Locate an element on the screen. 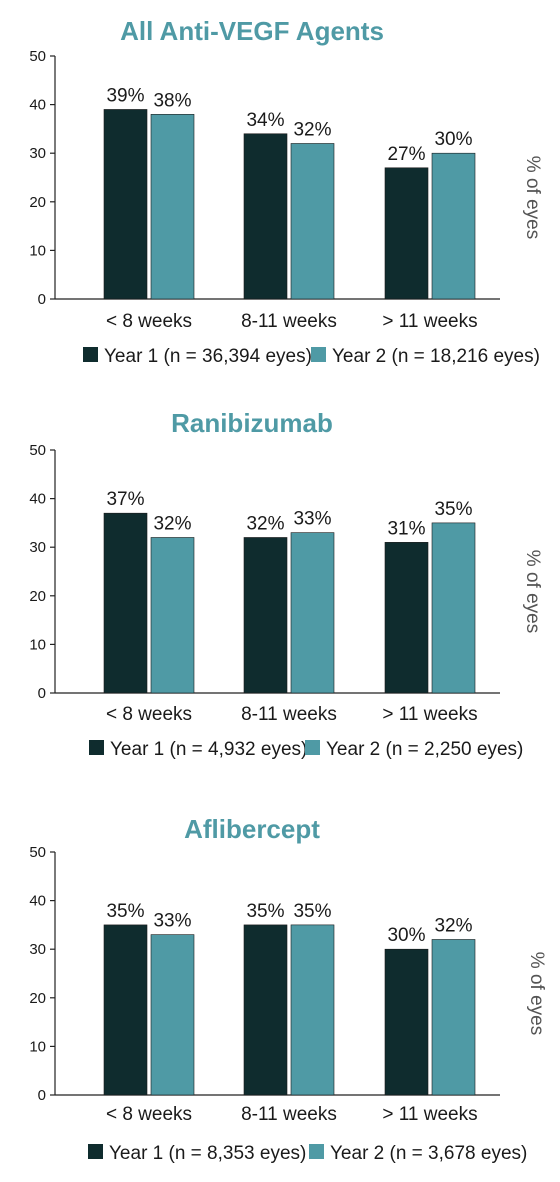 This screenshot has height=1182, width=560. legend-label-year1: Year 1 (n = 4,932 eyes) is located at coordinates (208, 749).